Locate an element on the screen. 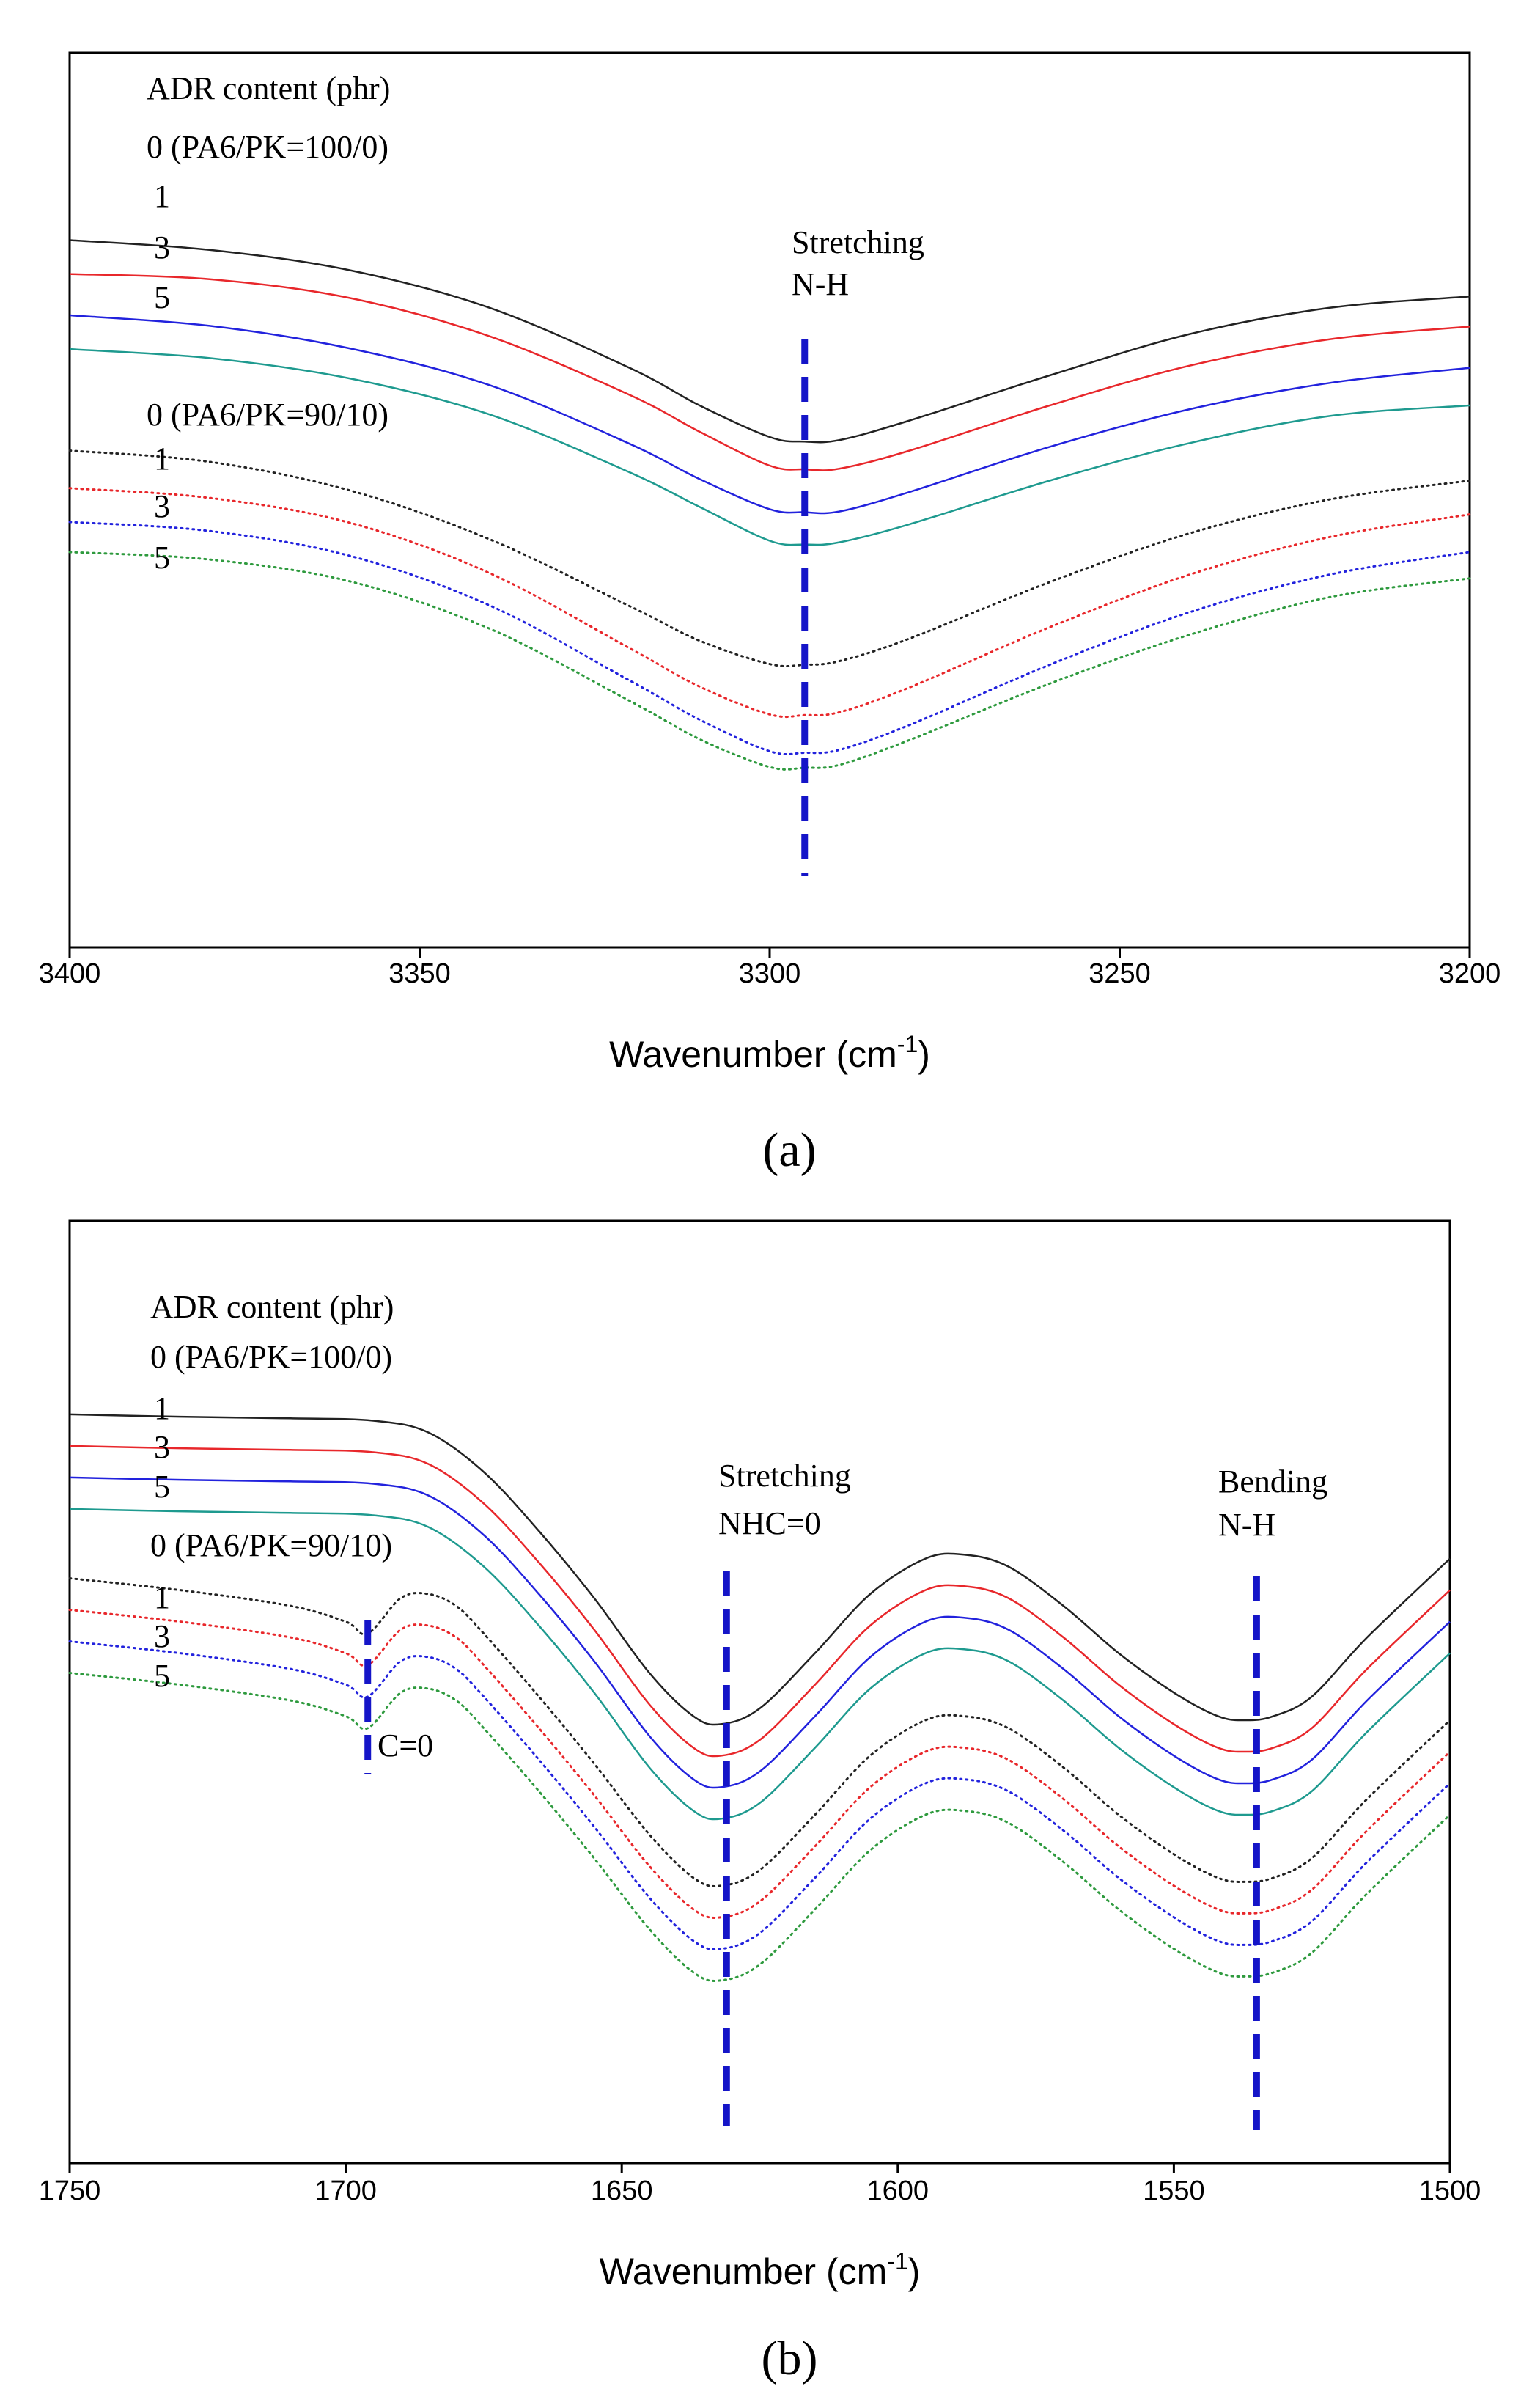  annotation-sublabel: NHC=0 is located at coordinates (770, 1523).